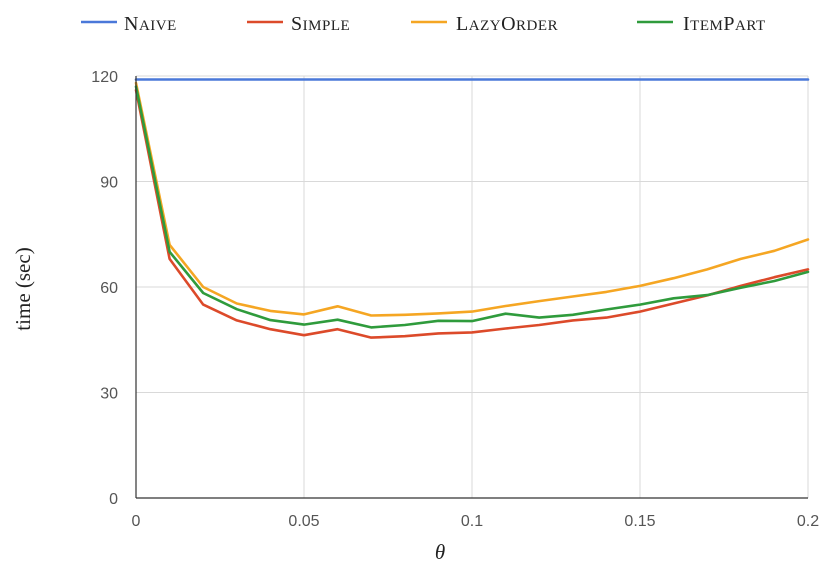 The image size is (828, 567). I want to click on x-tick-label: 0.2, so click(808, 521).